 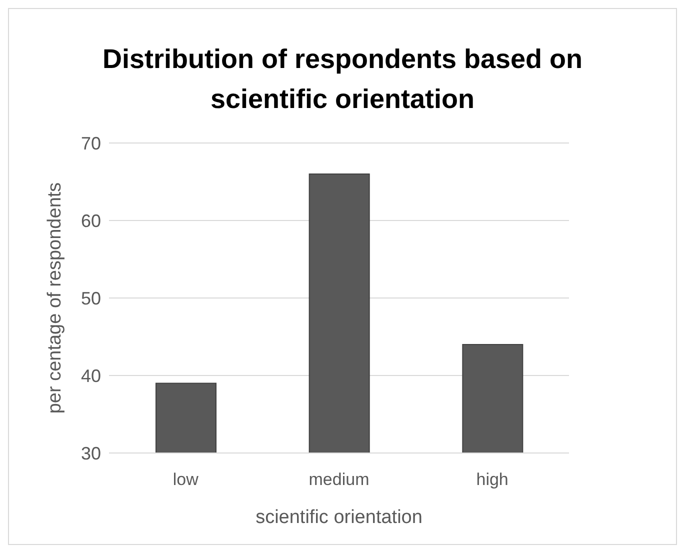 What do you see at coordinates (339, 517) in the screenshot?
I see `x-axis-title: scientific orientation` at bounding box center [339, 517].